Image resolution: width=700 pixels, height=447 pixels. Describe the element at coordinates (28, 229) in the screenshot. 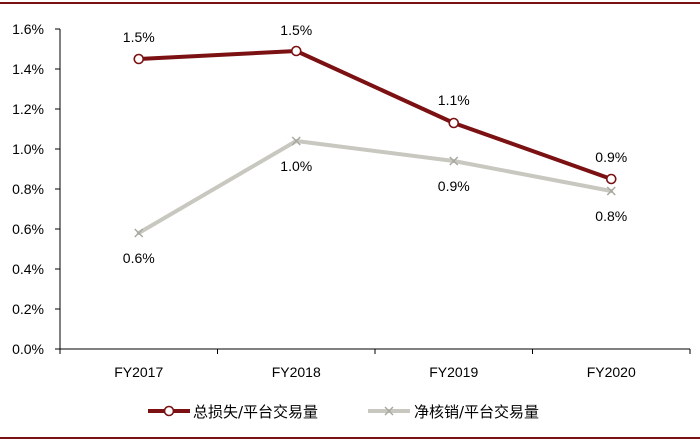

I see `y-tick-label: 0.6%` at that location.